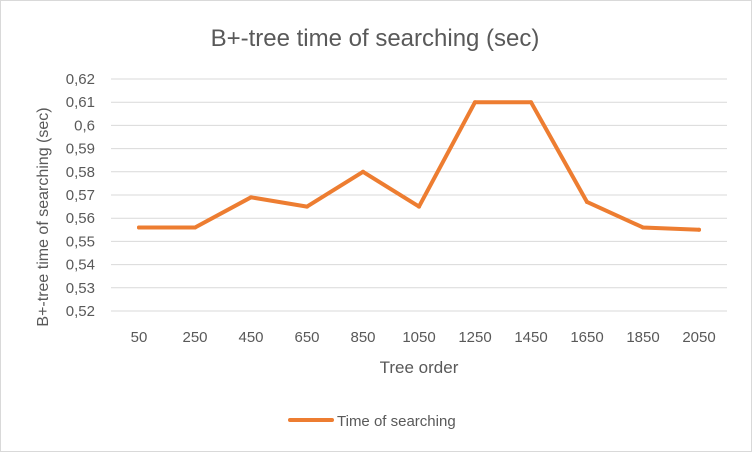 The image size is (752, 456). Describe the element at coordinates (250, 337) in the screenshot. I see `x-tick-label: 450` at that location.